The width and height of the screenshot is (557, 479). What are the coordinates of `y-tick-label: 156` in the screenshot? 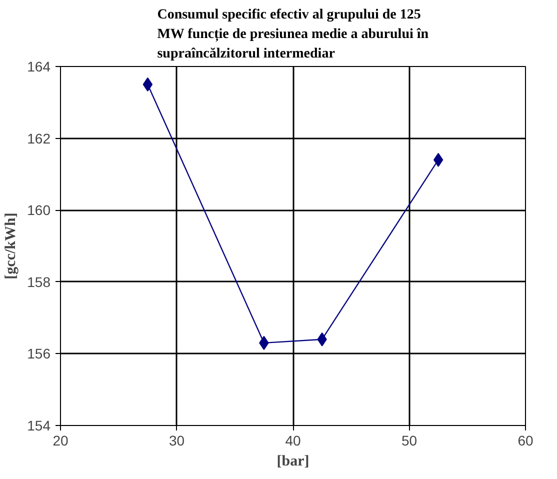 It's located at (39, 354).